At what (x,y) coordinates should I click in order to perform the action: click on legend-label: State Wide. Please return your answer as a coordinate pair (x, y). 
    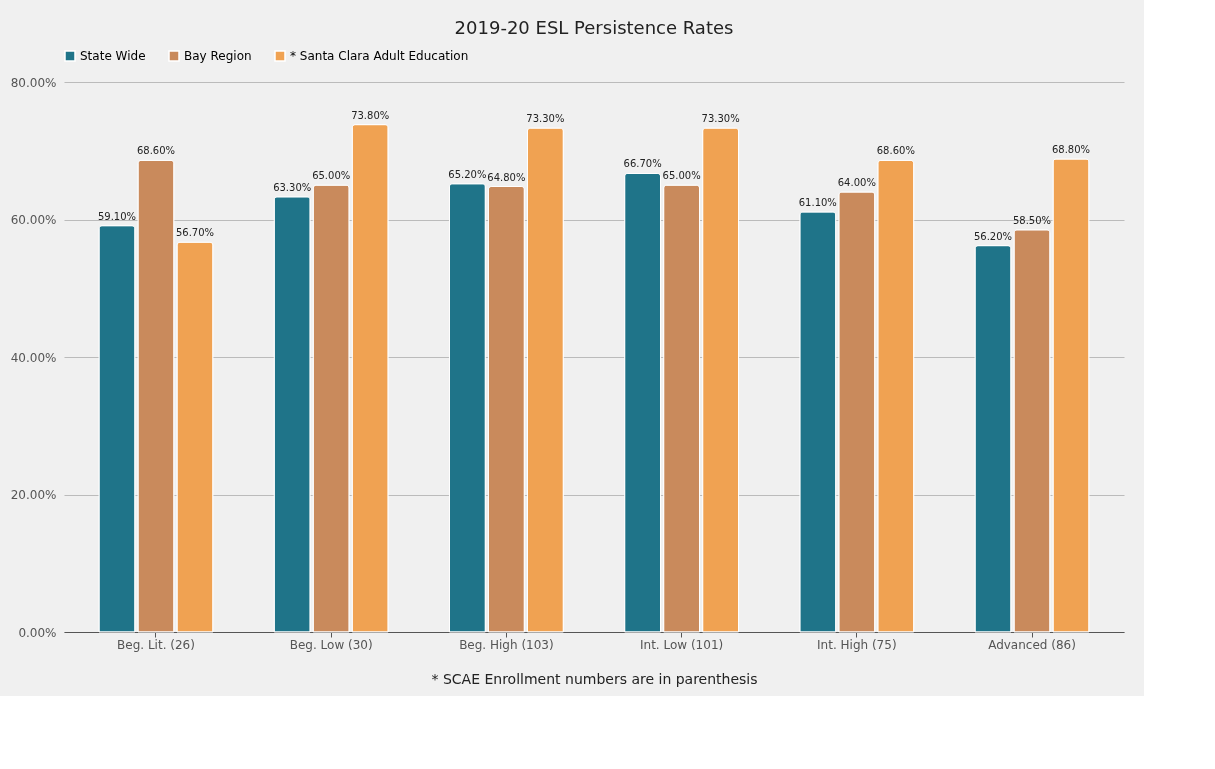
    Looking at the image, I should click on (113, 56).